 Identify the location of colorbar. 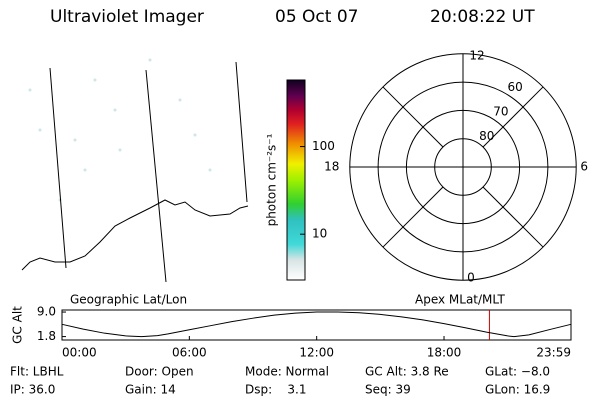
(296, 180).